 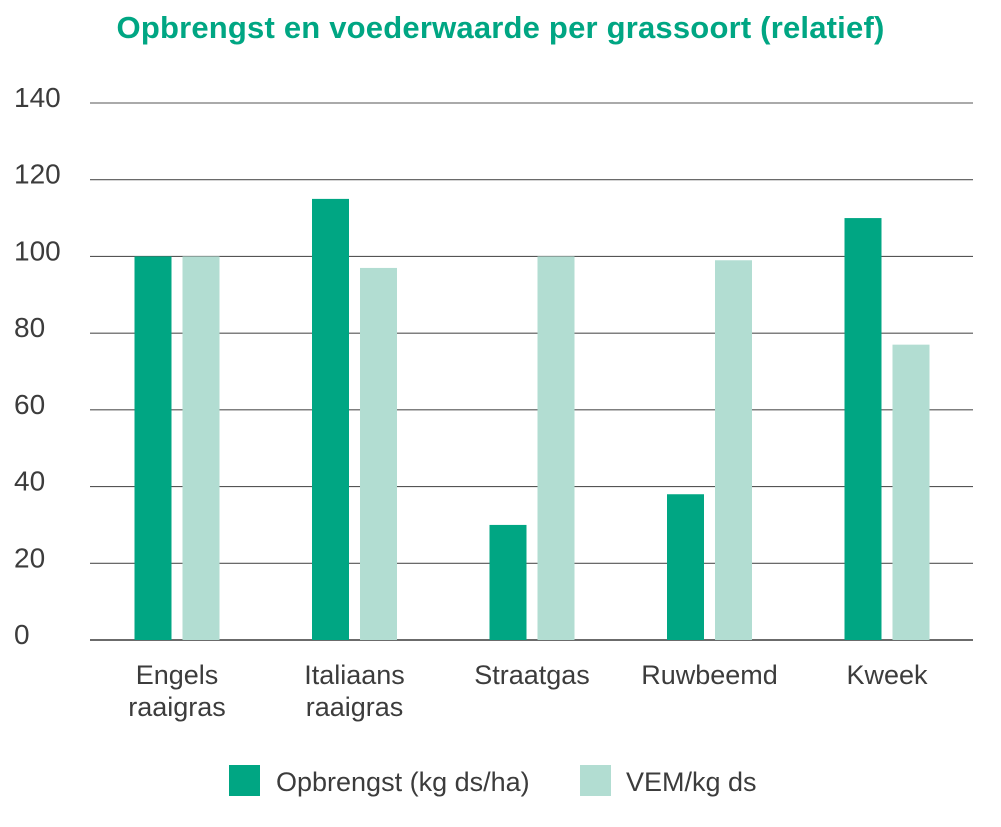 I want to click on category-label-2: Italiaans raaigras, so click(x=354, y=691).